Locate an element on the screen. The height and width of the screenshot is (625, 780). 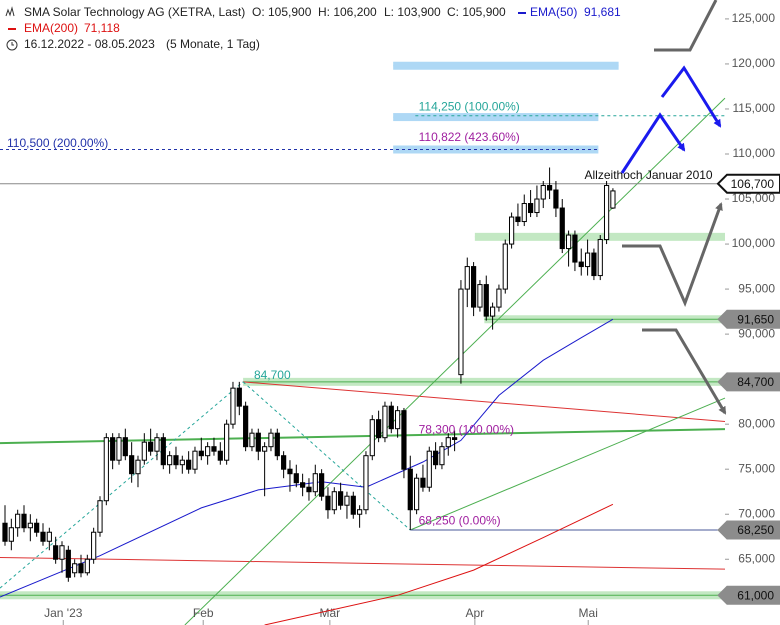
annotation: 110,822 (423.60%) is located at coordinates (469, 137).